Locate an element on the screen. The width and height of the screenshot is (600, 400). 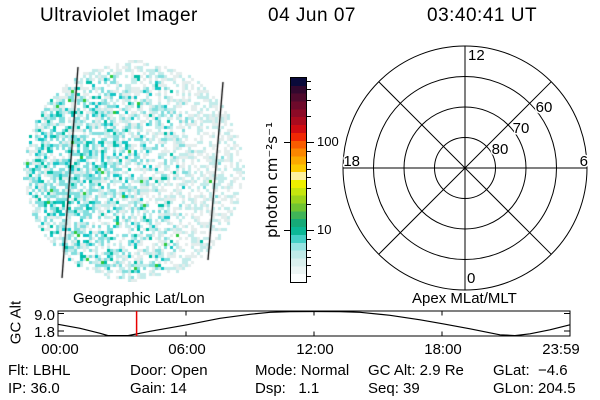
gc-alt-curve is located at coordinates (314, 323).